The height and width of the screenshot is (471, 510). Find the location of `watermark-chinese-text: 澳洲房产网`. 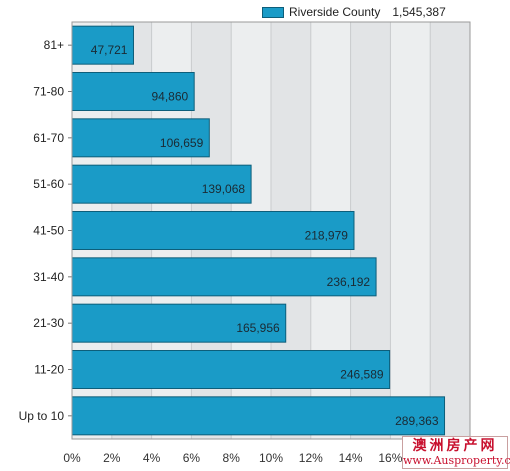

watermark-chinese-text: 澳洲房产网 is located at coordinates (455, 446).